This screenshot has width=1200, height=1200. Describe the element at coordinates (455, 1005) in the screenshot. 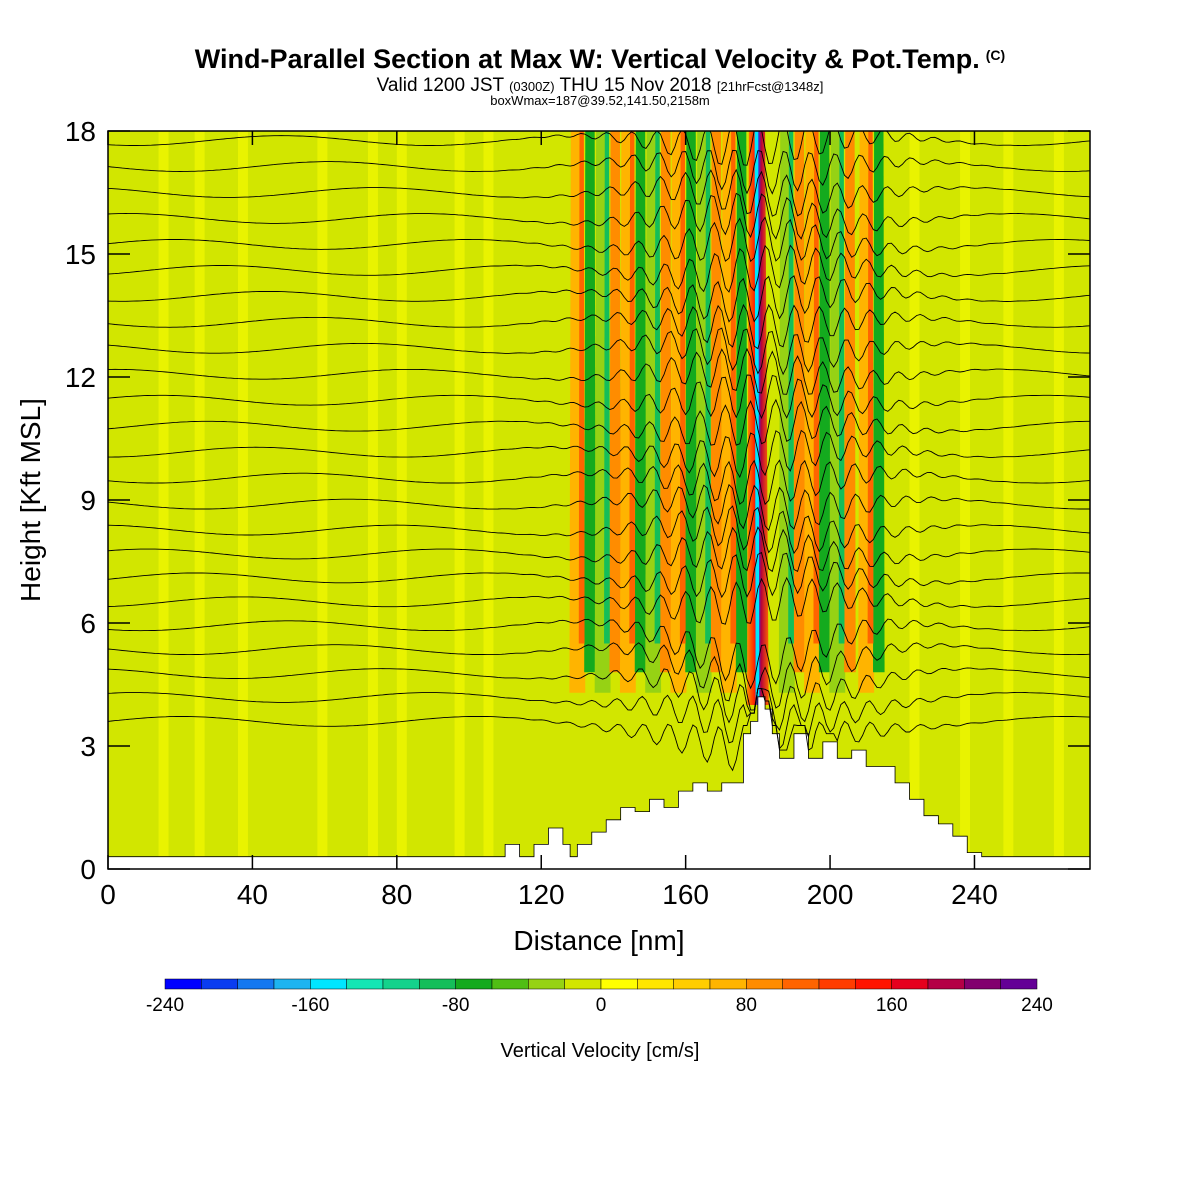

I see `colorbar-tick-label: -80` at that location.